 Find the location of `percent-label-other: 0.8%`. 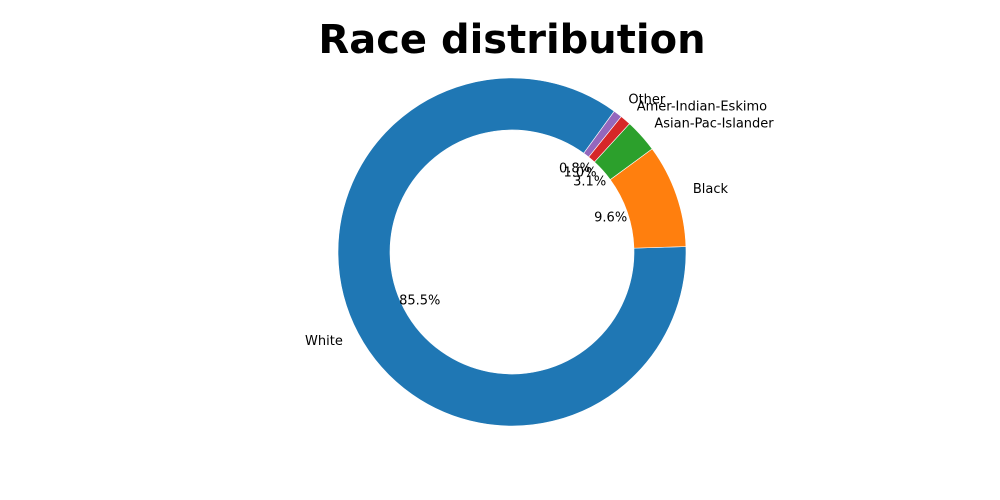

percent-label-other: 0.8% is located at coordinates (575, 169).